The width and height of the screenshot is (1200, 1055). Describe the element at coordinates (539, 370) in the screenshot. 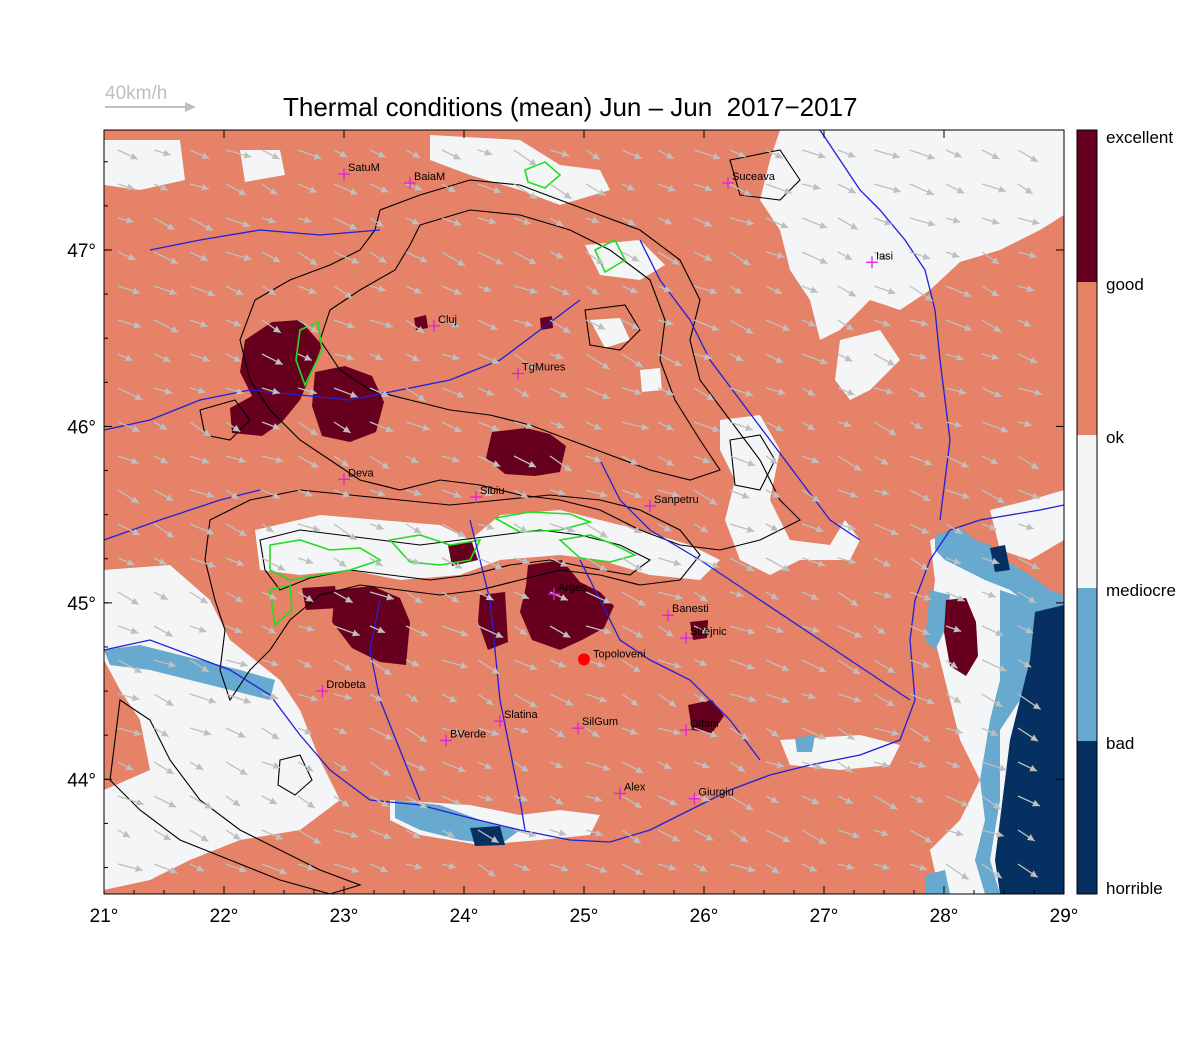

I see `city-tgmures: TgMures` at that location.